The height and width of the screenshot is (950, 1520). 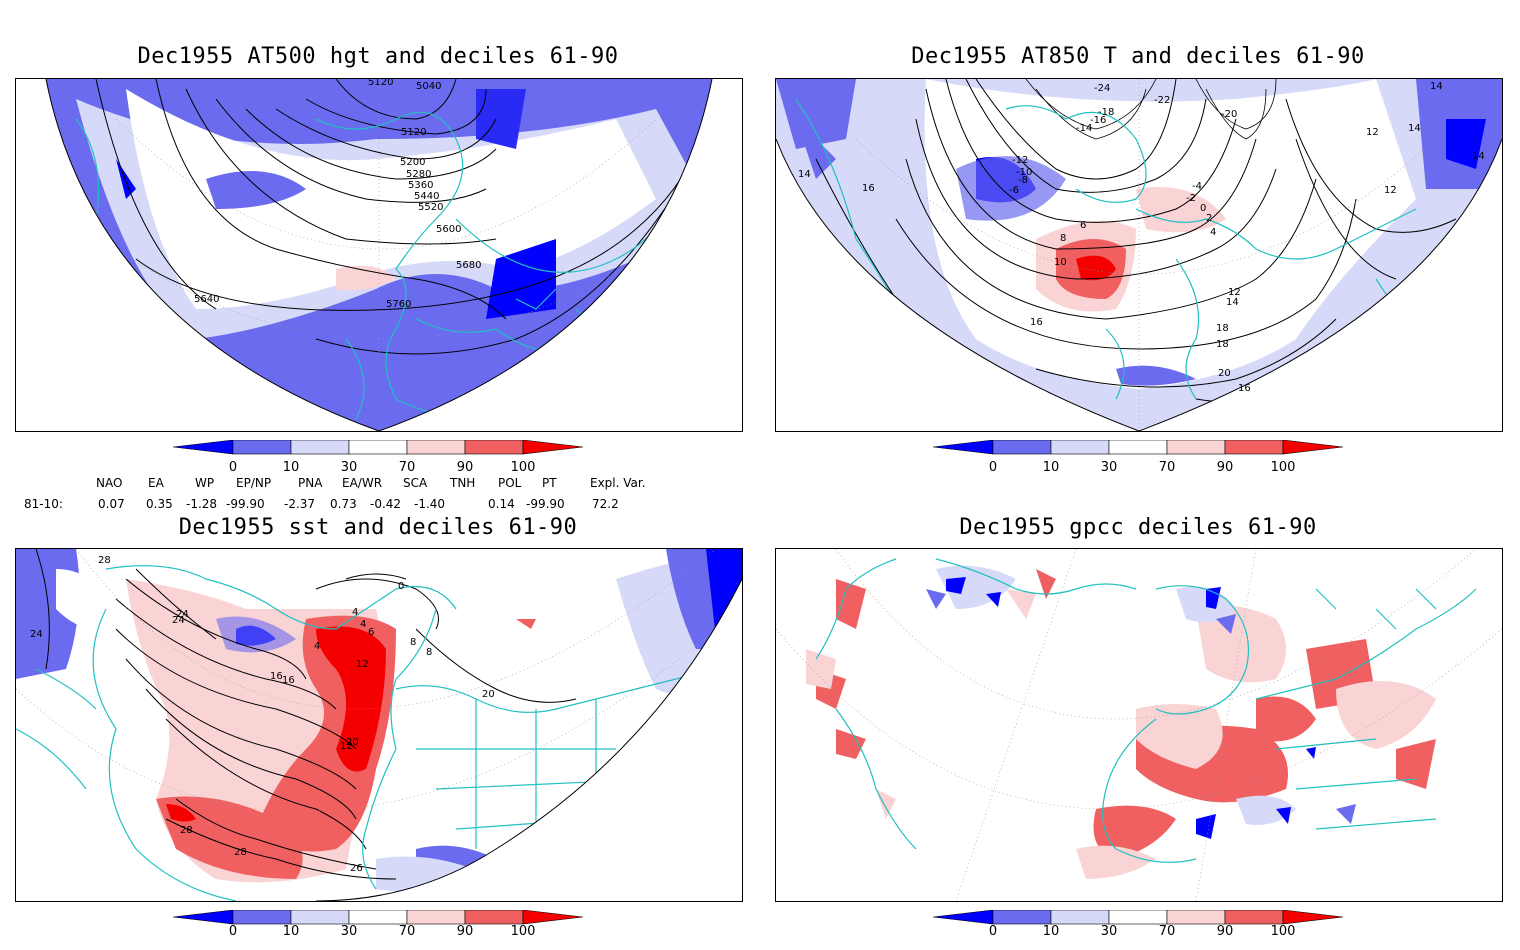 What do you see at coordinates (430, 504) in the screenshot?
I see `index-value: -1.40` at bounding box center [430, 504].